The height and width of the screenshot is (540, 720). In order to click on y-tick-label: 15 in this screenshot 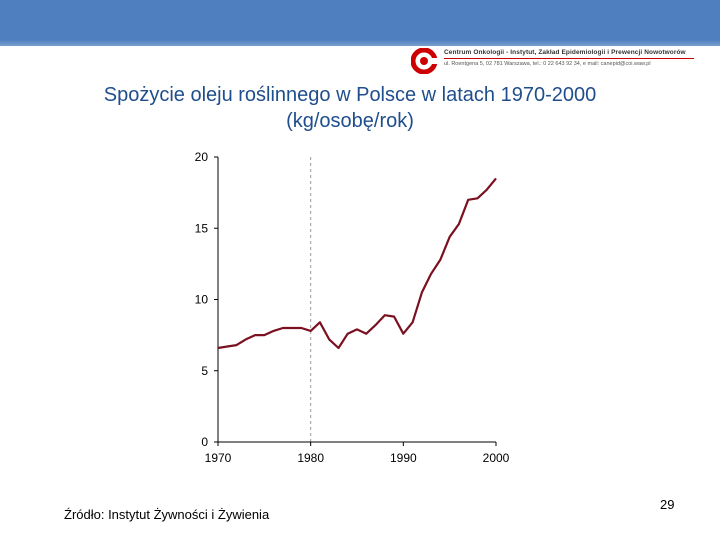, I will do `click(202, 228)`.